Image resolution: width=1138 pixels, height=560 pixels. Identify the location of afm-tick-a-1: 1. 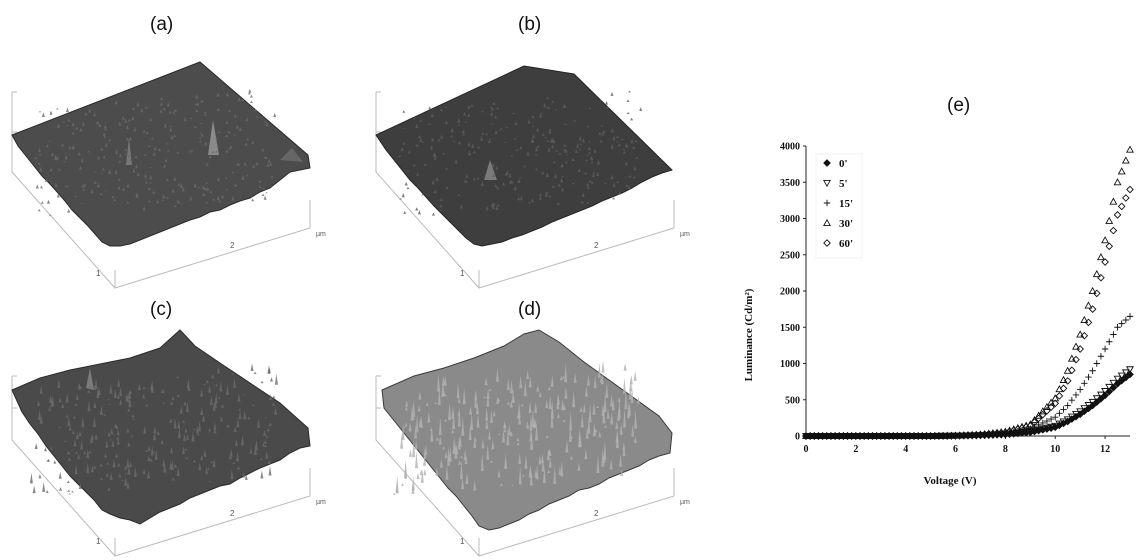
(98, 273).